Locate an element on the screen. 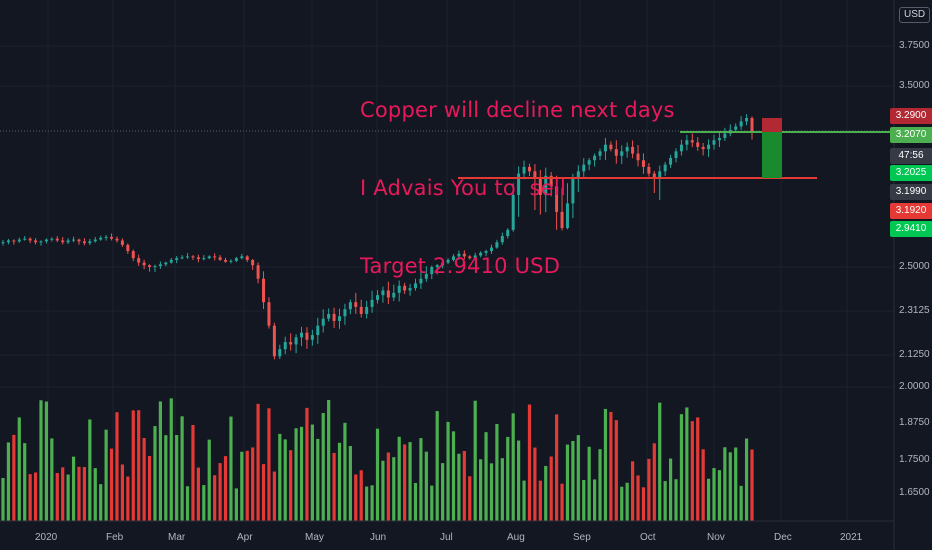  currency-button: USD is located at coordinates (915, 15).